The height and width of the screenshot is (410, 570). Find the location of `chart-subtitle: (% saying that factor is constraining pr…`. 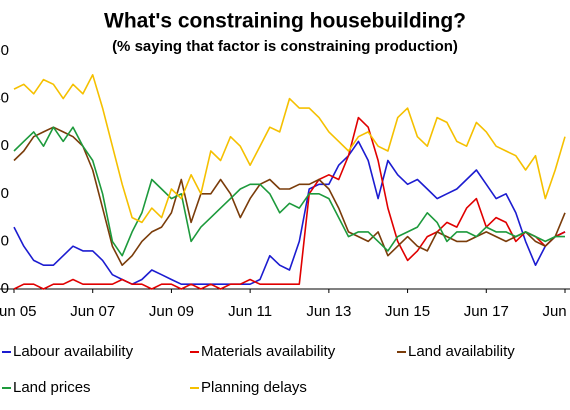

chart-subtitle: (% saying that factor is constraining pr… is located at coordinates (285, 46).